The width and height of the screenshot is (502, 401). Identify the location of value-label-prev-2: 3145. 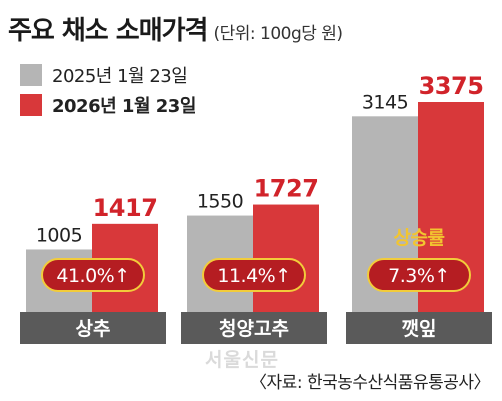
(385, 102).